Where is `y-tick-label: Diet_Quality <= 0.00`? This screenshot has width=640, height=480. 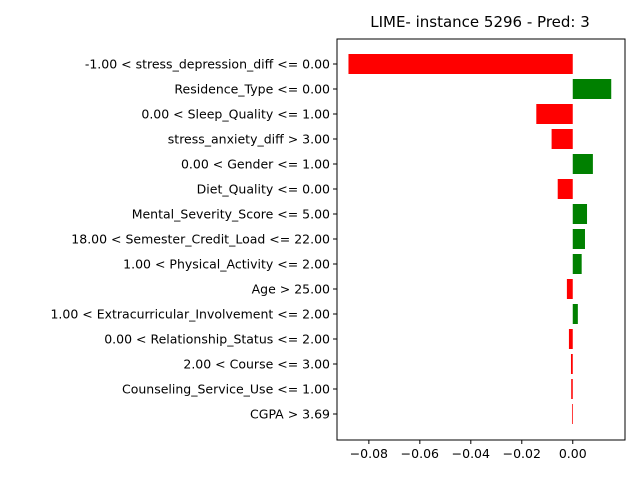 y-tick-label: Diet_Quality <= 0.00 is located at coordinates (263, 189).